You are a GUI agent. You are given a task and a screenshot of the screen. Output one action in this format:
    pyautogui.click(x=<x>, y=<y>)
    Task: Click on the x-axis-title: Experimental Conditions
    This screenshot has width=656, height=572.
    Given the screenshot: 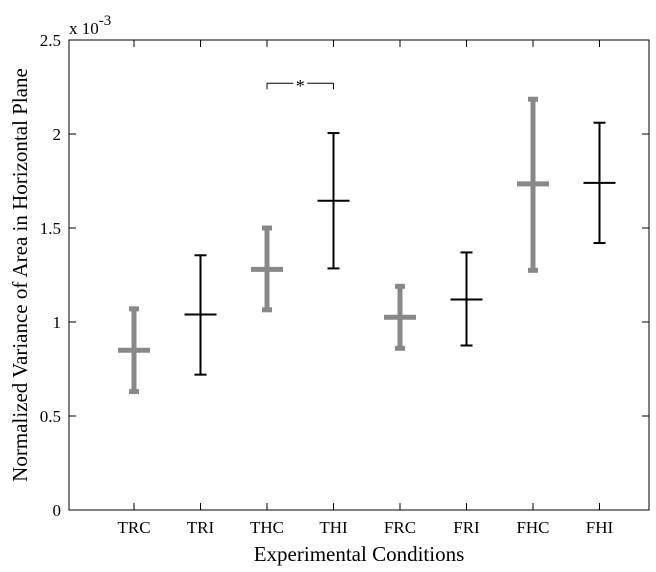 What is the action you would take?
    pyautogui.click(x=359, y=554)
    